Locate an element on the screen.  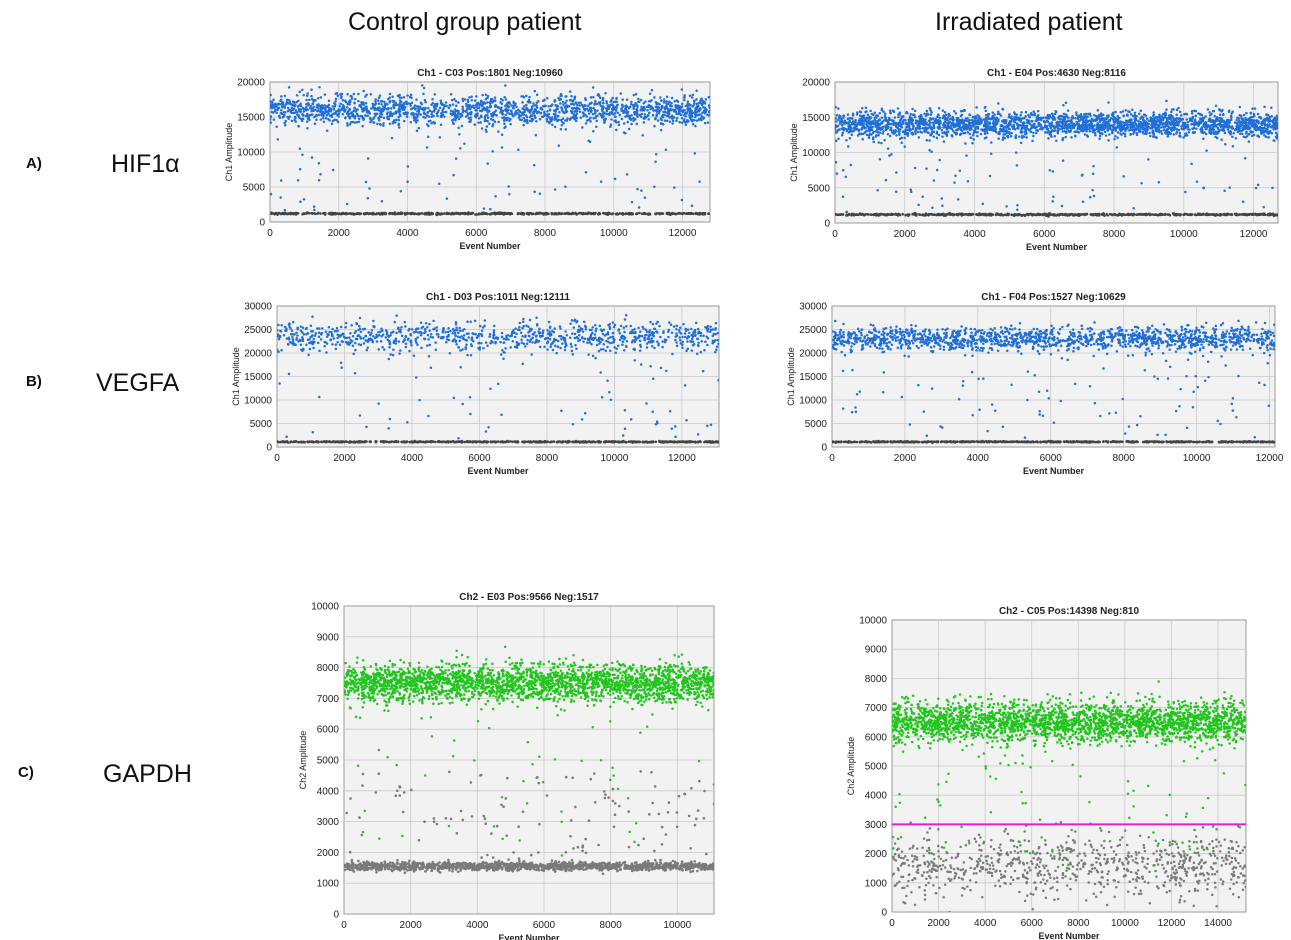
x-tick-label: 6000 is located at coordinates (476, 233).